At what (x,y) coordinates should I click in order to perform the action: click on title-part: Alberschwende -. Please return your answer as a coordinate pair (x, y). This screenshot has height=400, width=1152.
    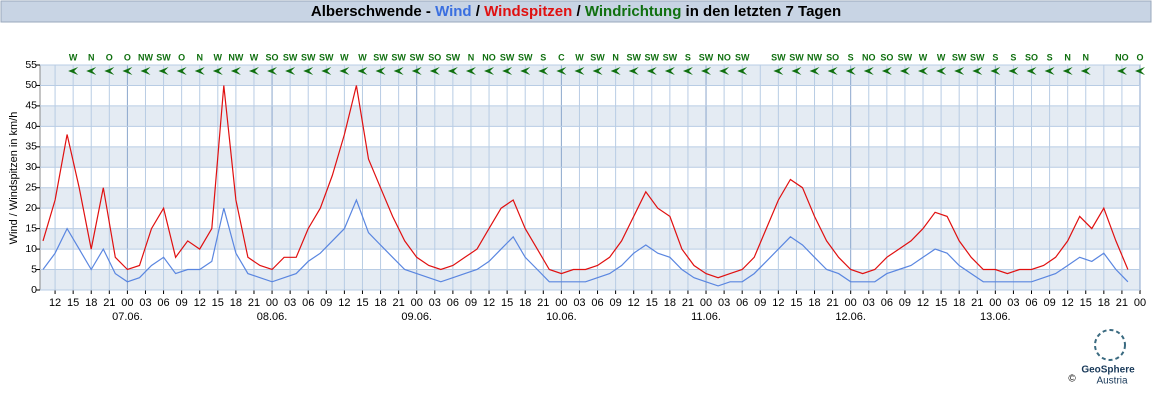
    Looking at the image, I should click on (373, 11).